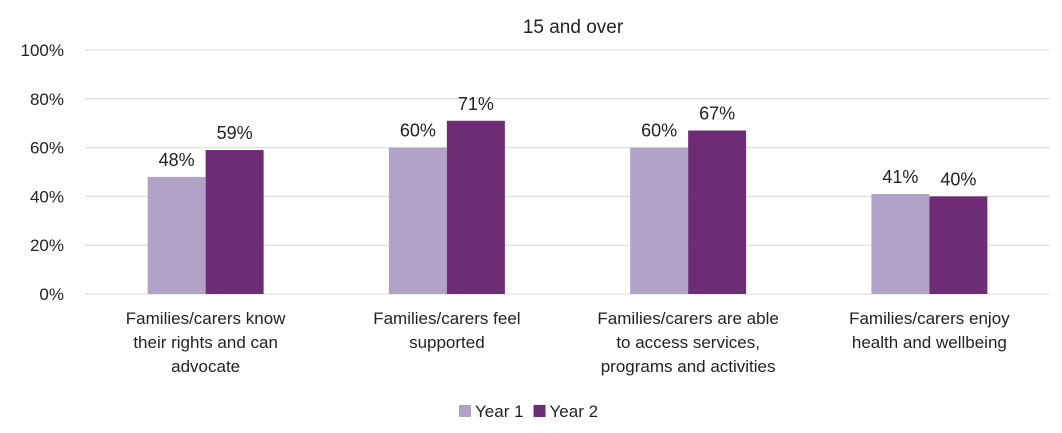 The height and width of the screenshot is (433, 1062). What do you see at coordinates (47, 99) in the screenshot?
I see `y-tick-label: 80%` at bounding box center [47, 99].